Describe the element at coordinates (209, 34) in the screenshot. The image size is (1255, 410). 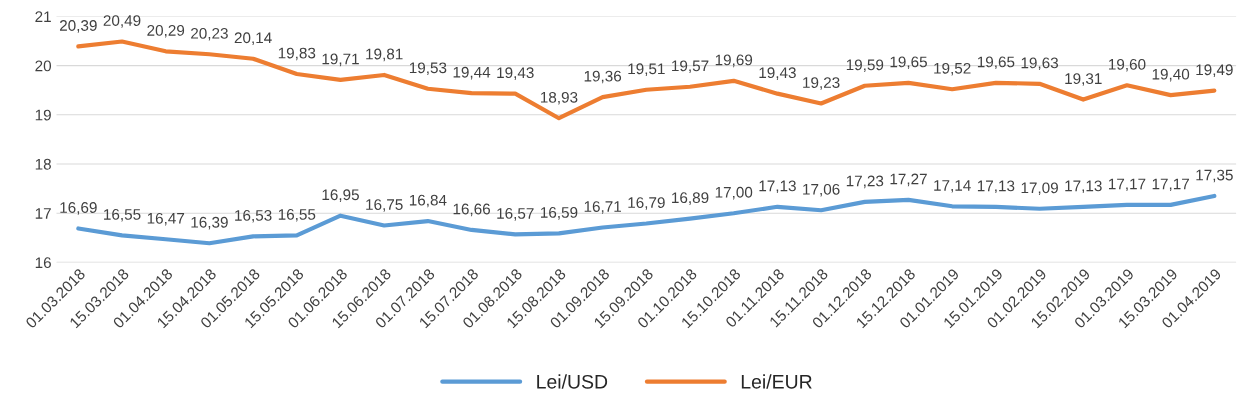
I see `data-label: 20,23` at that location.